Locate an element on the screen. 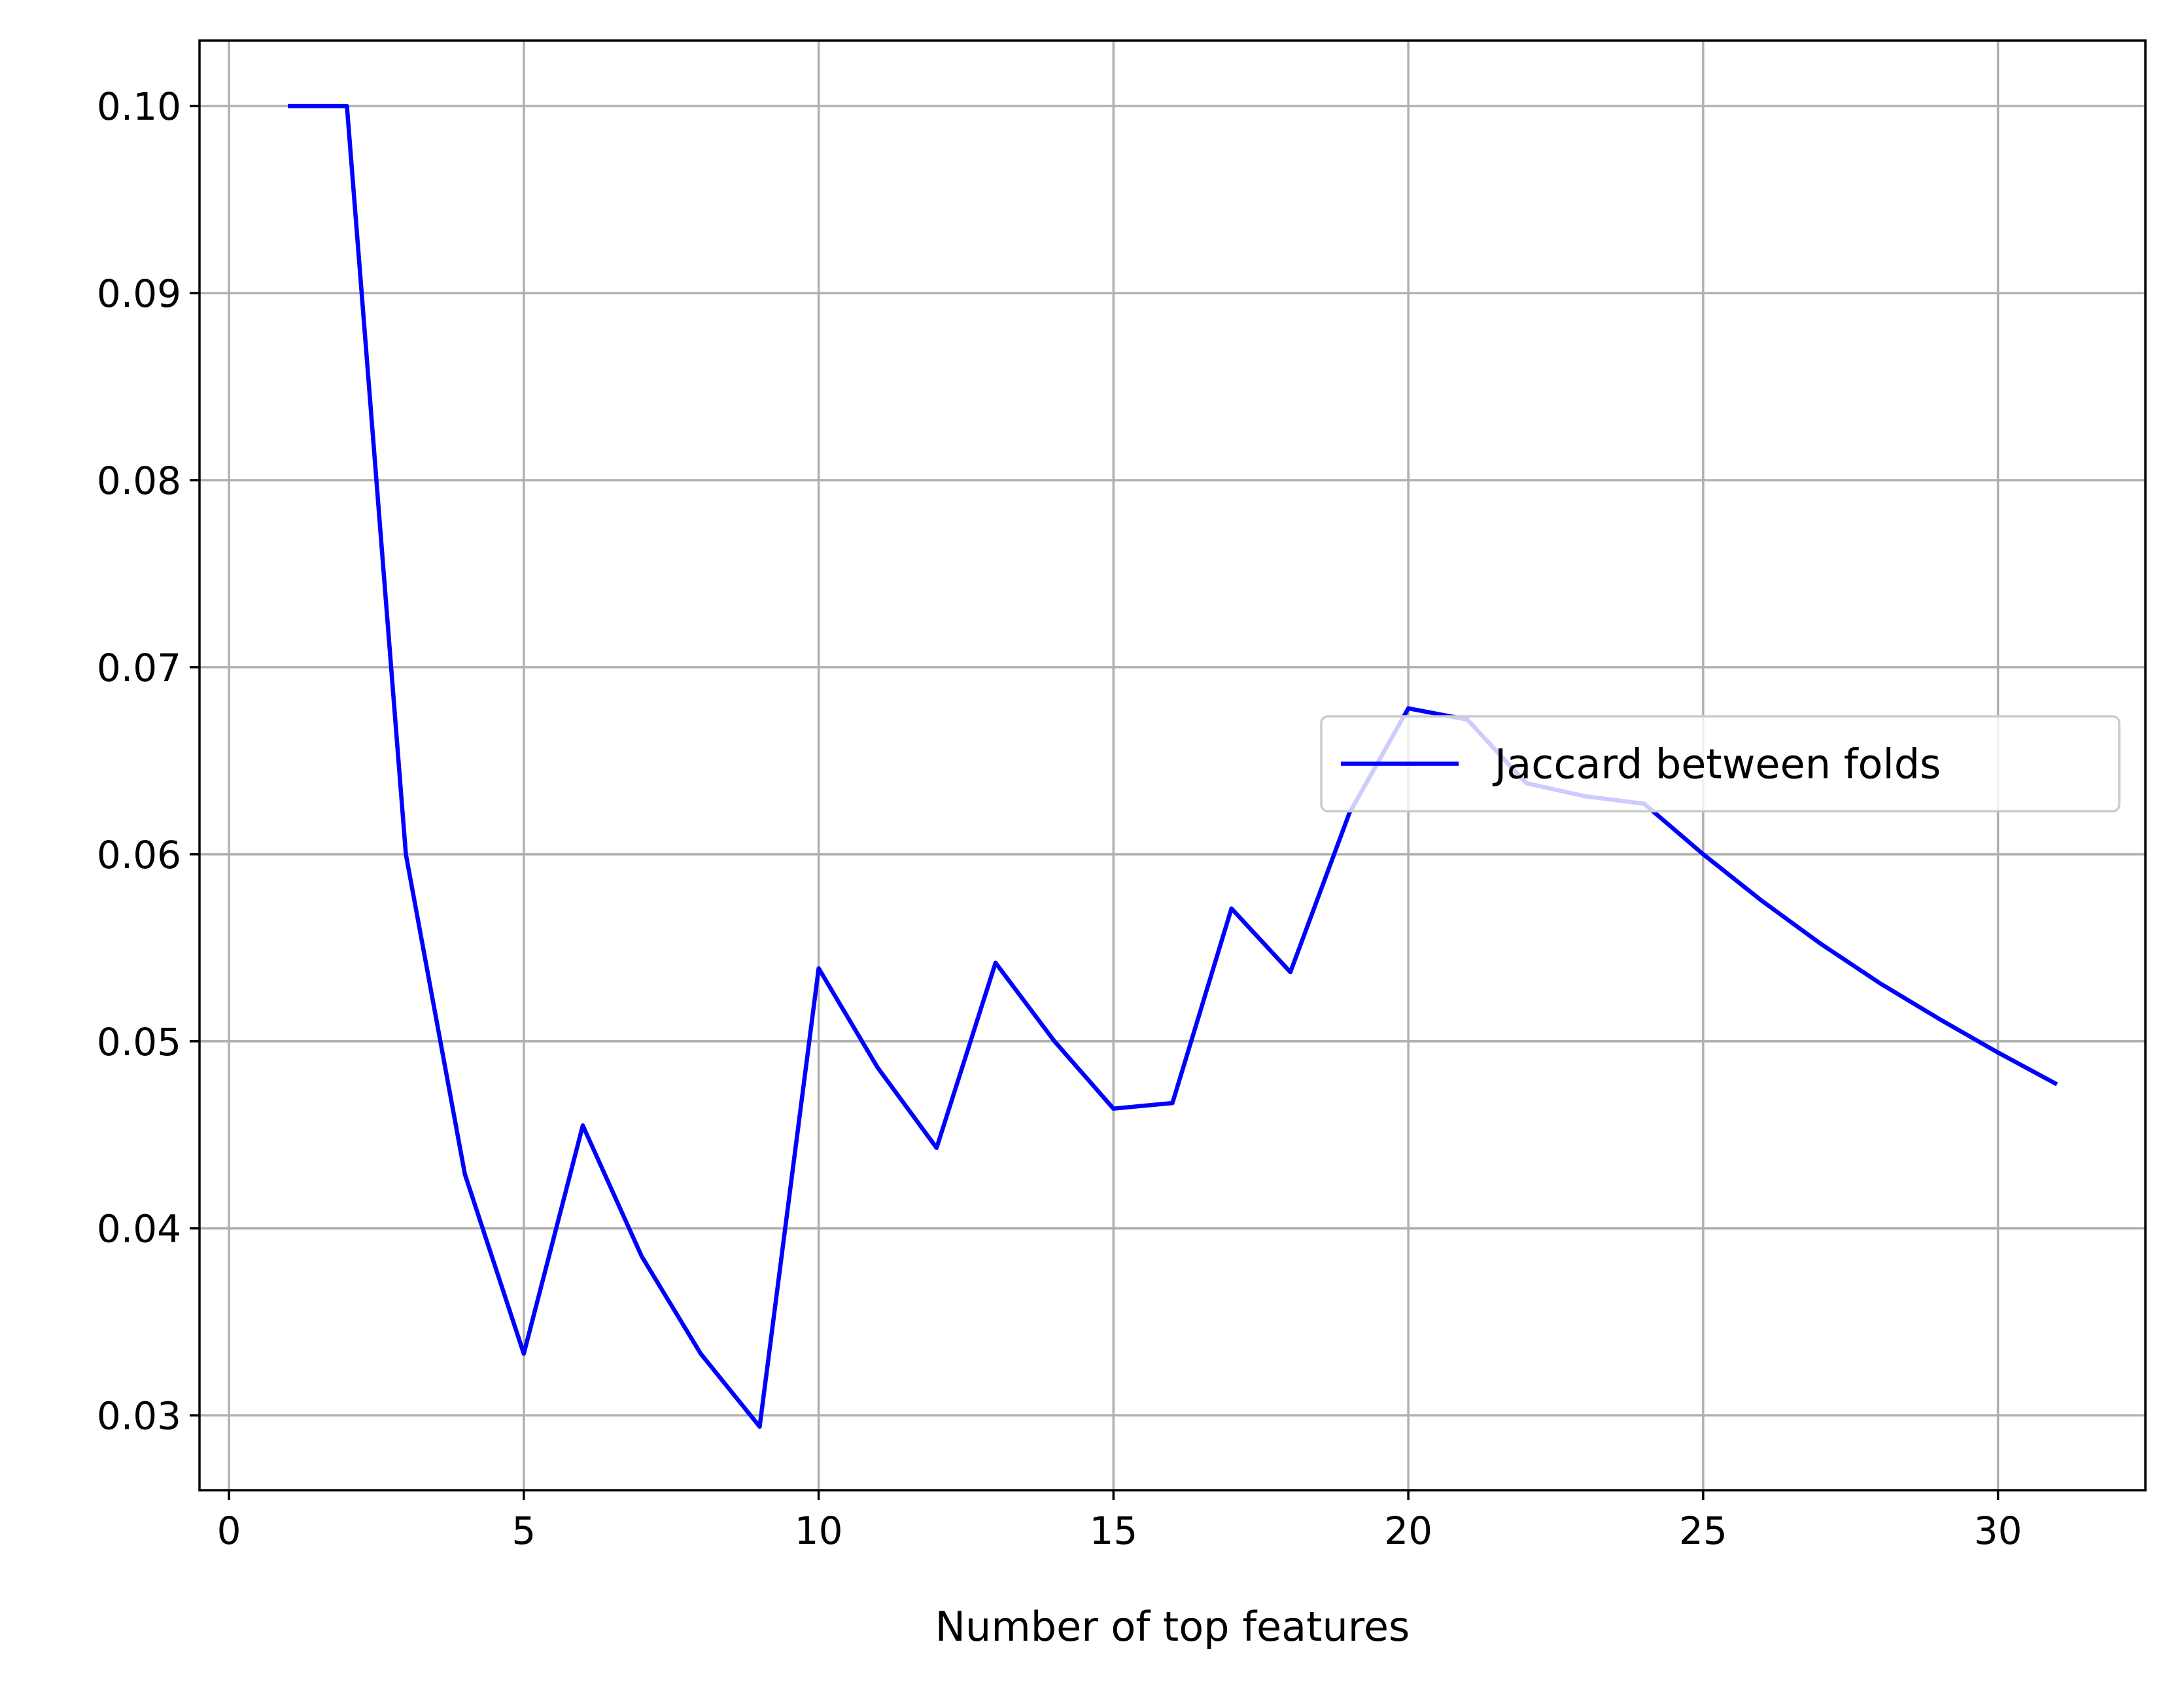 The height and width of the screenshot is (1695, 2184). x-tick-label: 10 is located at coordinates (819, 1531).